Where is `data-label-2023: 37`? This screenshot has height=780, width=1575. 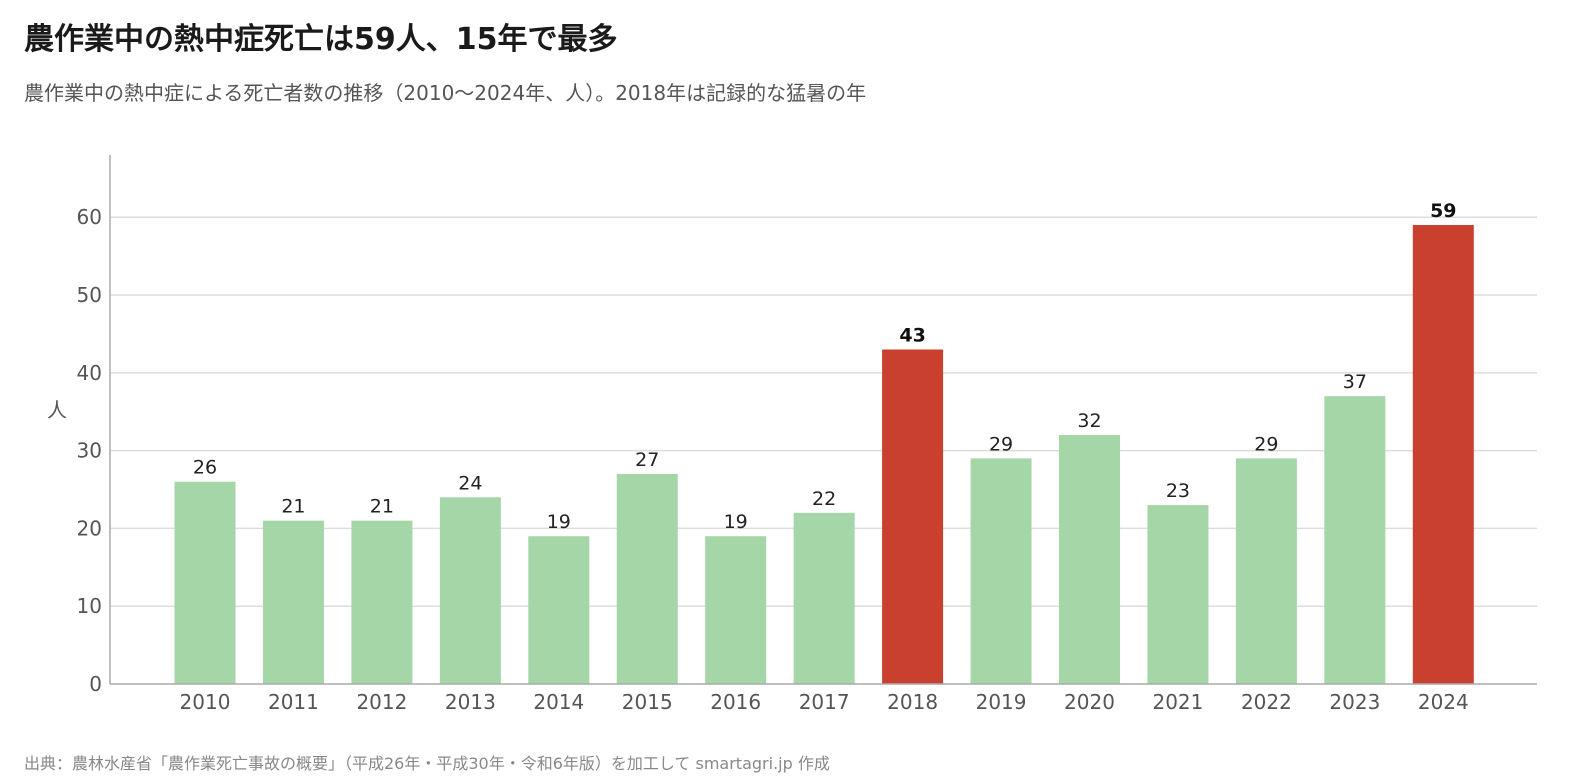
data-label-2023: 37 is located at coordinates (1355, 382).